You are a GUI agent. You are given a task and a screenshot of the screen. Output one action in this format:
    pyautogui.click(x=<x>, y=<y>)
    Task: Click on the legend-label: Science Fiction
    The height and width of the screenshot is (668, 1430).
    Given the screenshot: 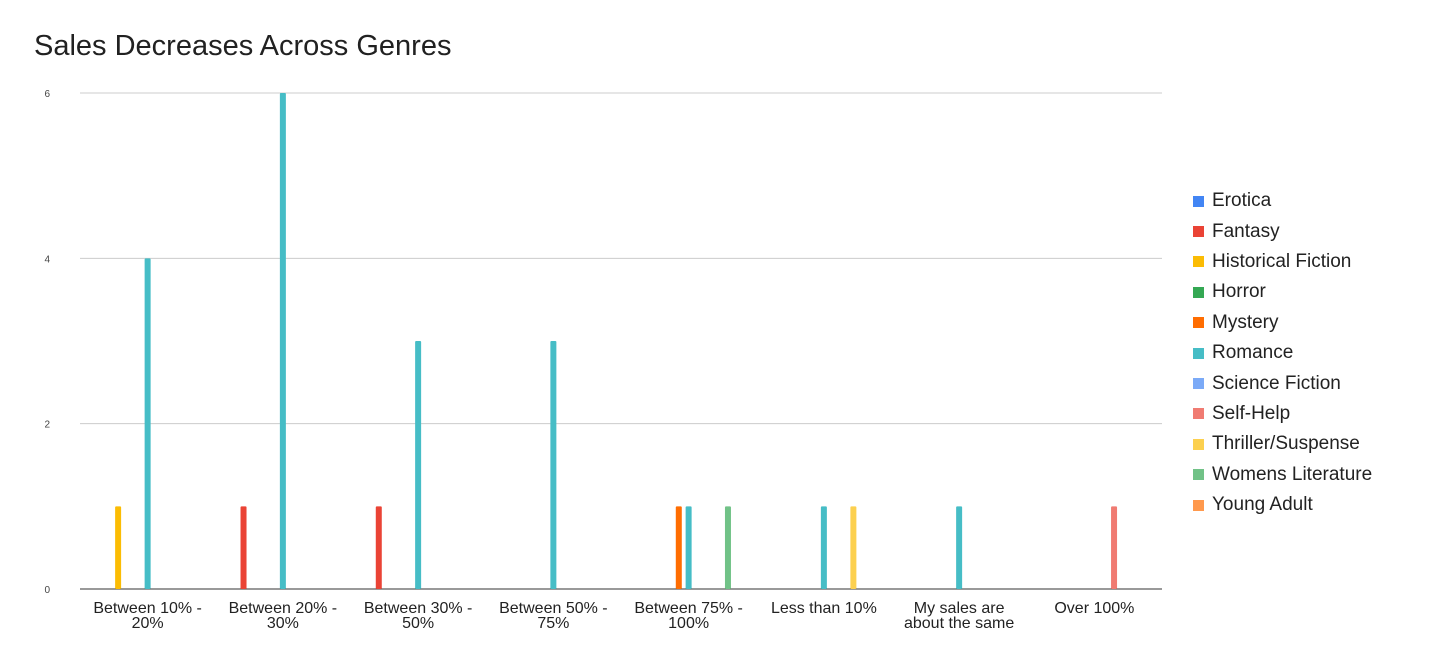 What is the action you would take?
    pyautogui.click(x=1276, y=383)
    